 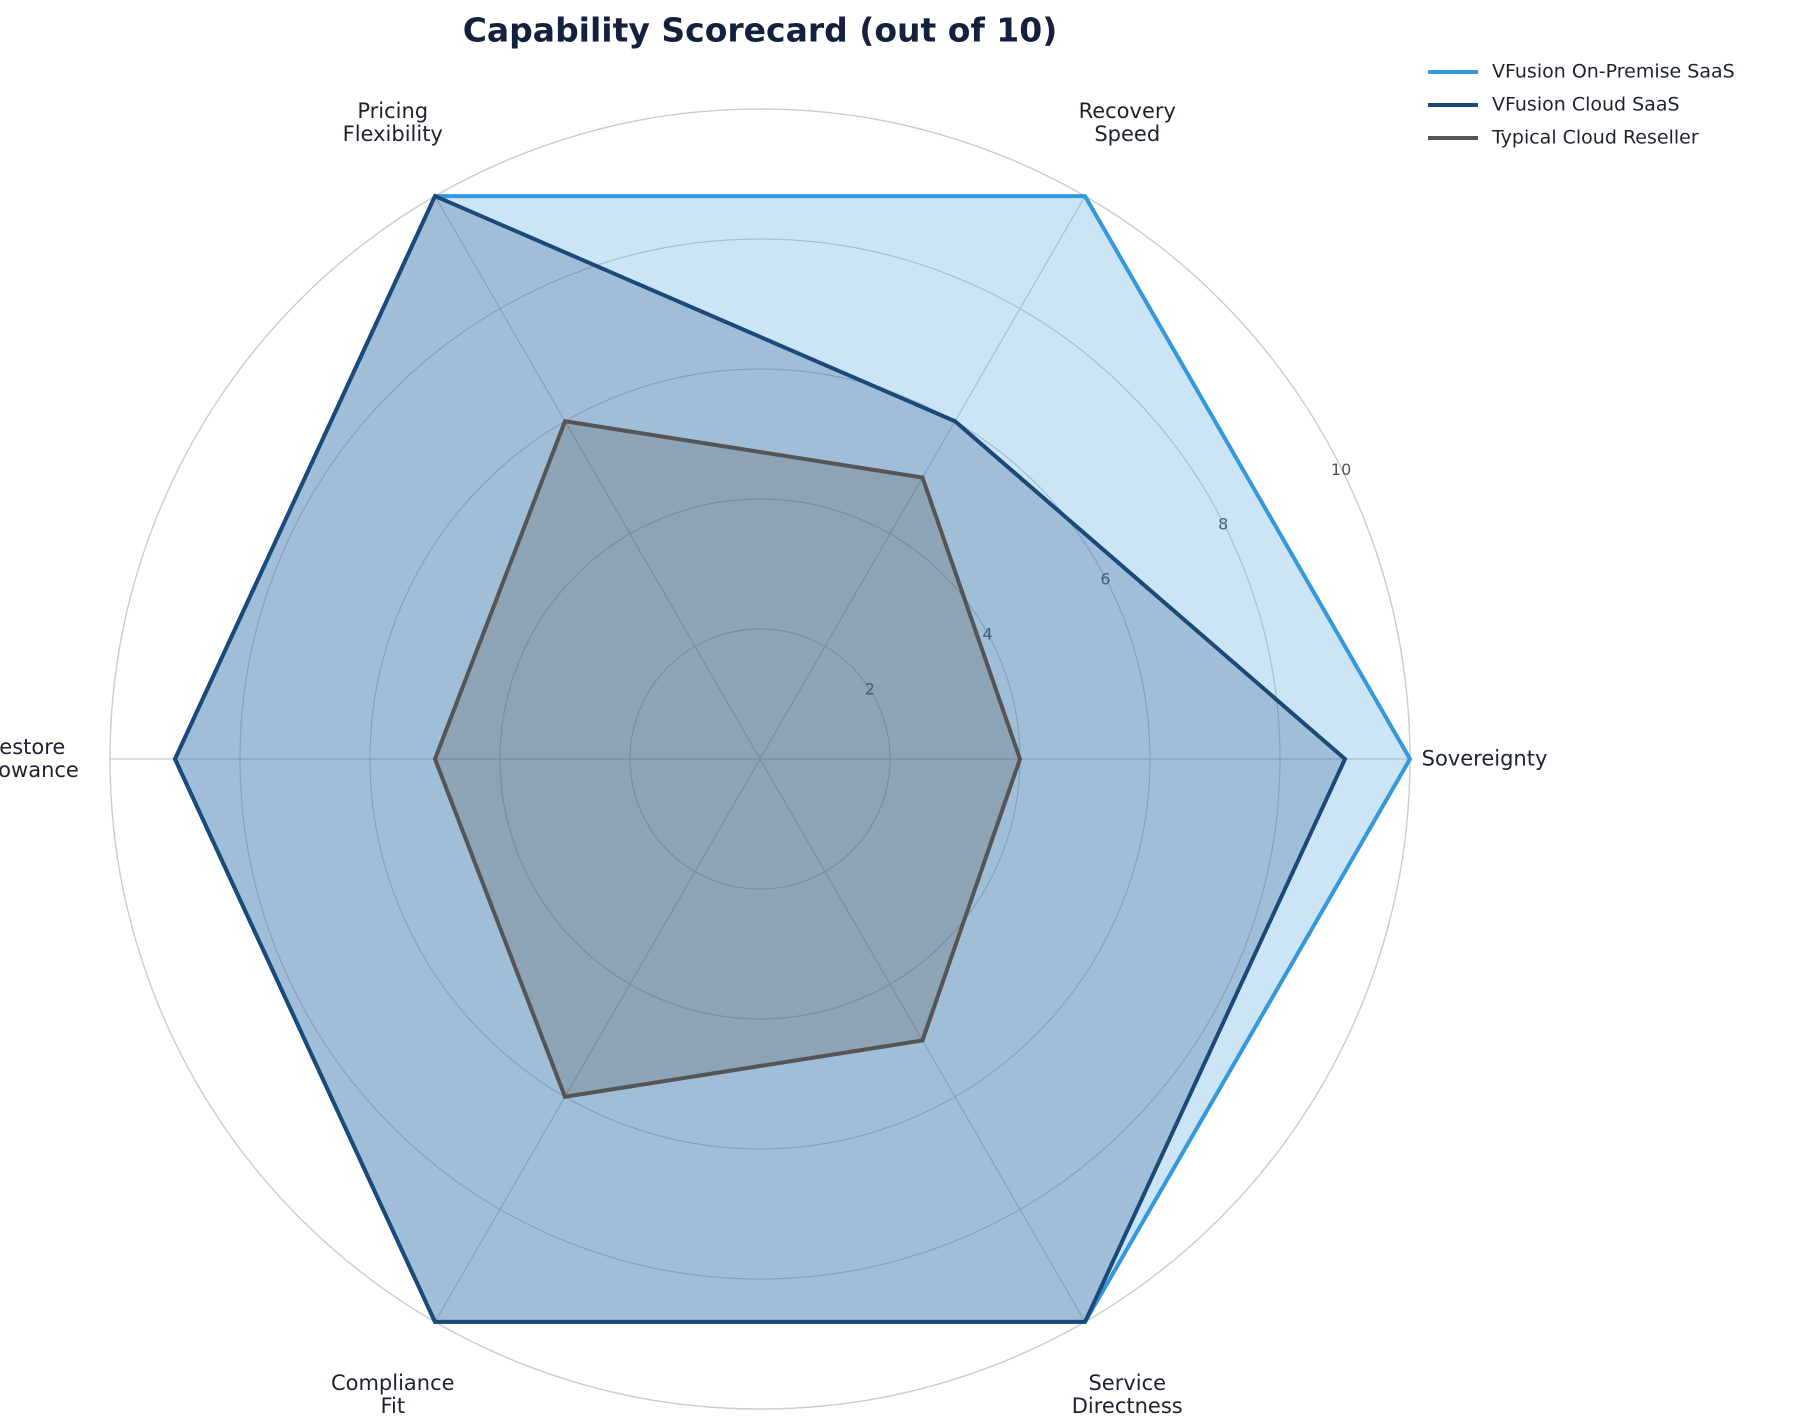 What do you see at coordinates (392, 122) in the screenshot?
I see `category-label: Pricing Flexibility` at bounding box center [392, 122].